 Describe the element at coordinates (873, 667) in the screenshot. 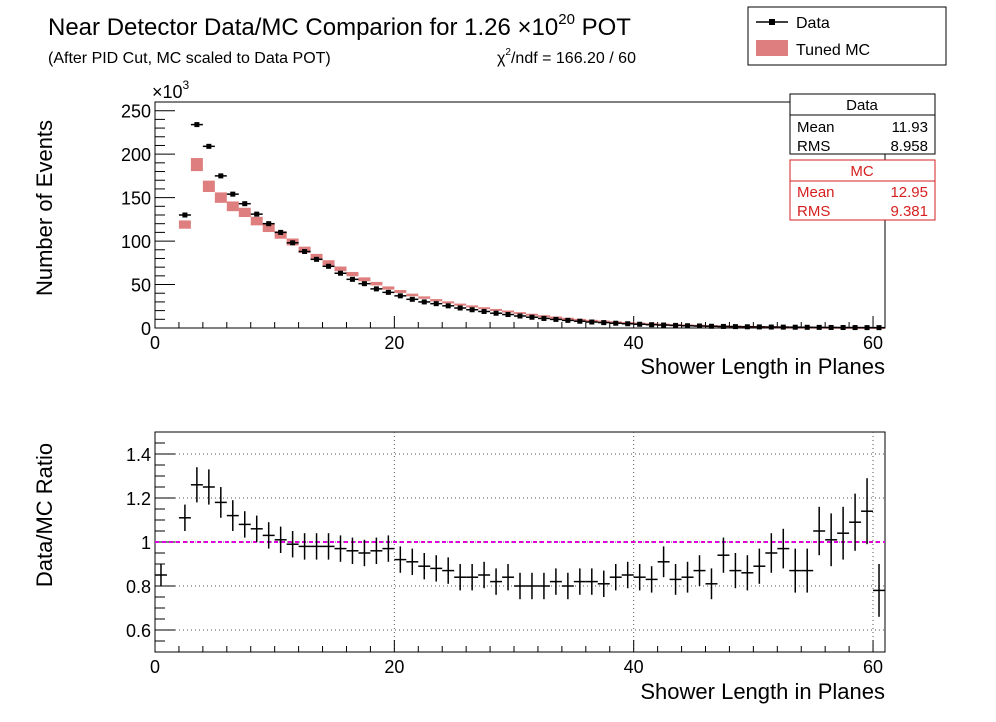

I see `bottom-x-tick-label: 60` at that location.